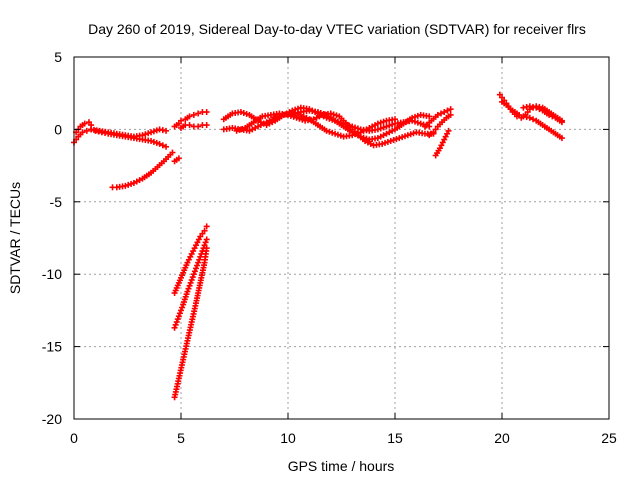  Describe the element at coordinates (609, 438) in the screenshot. I see `x-tick-label: 25` at that location.